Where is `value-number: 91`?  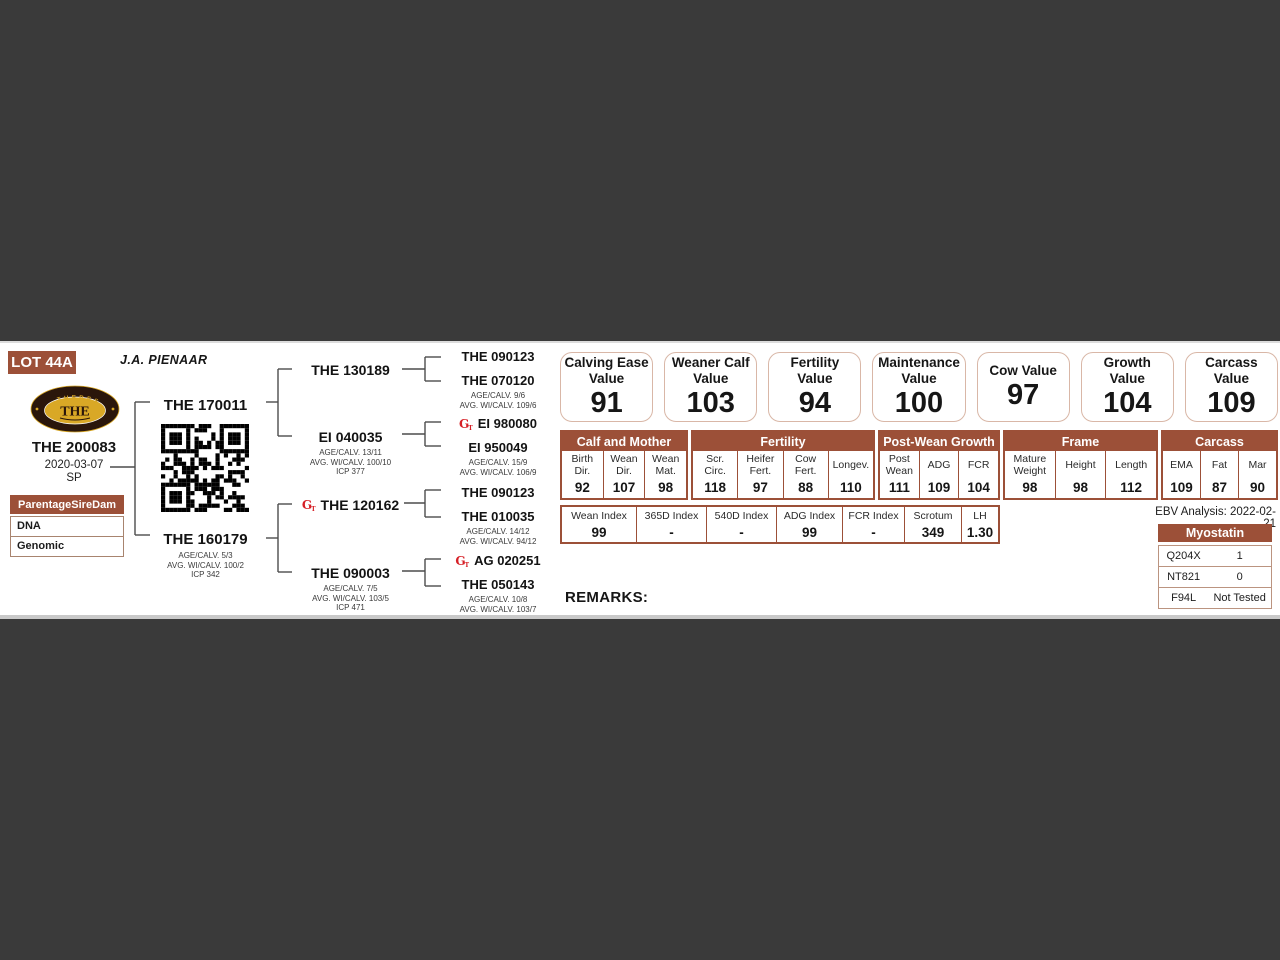 value-number: 91 is located at coordinates (606, 403).